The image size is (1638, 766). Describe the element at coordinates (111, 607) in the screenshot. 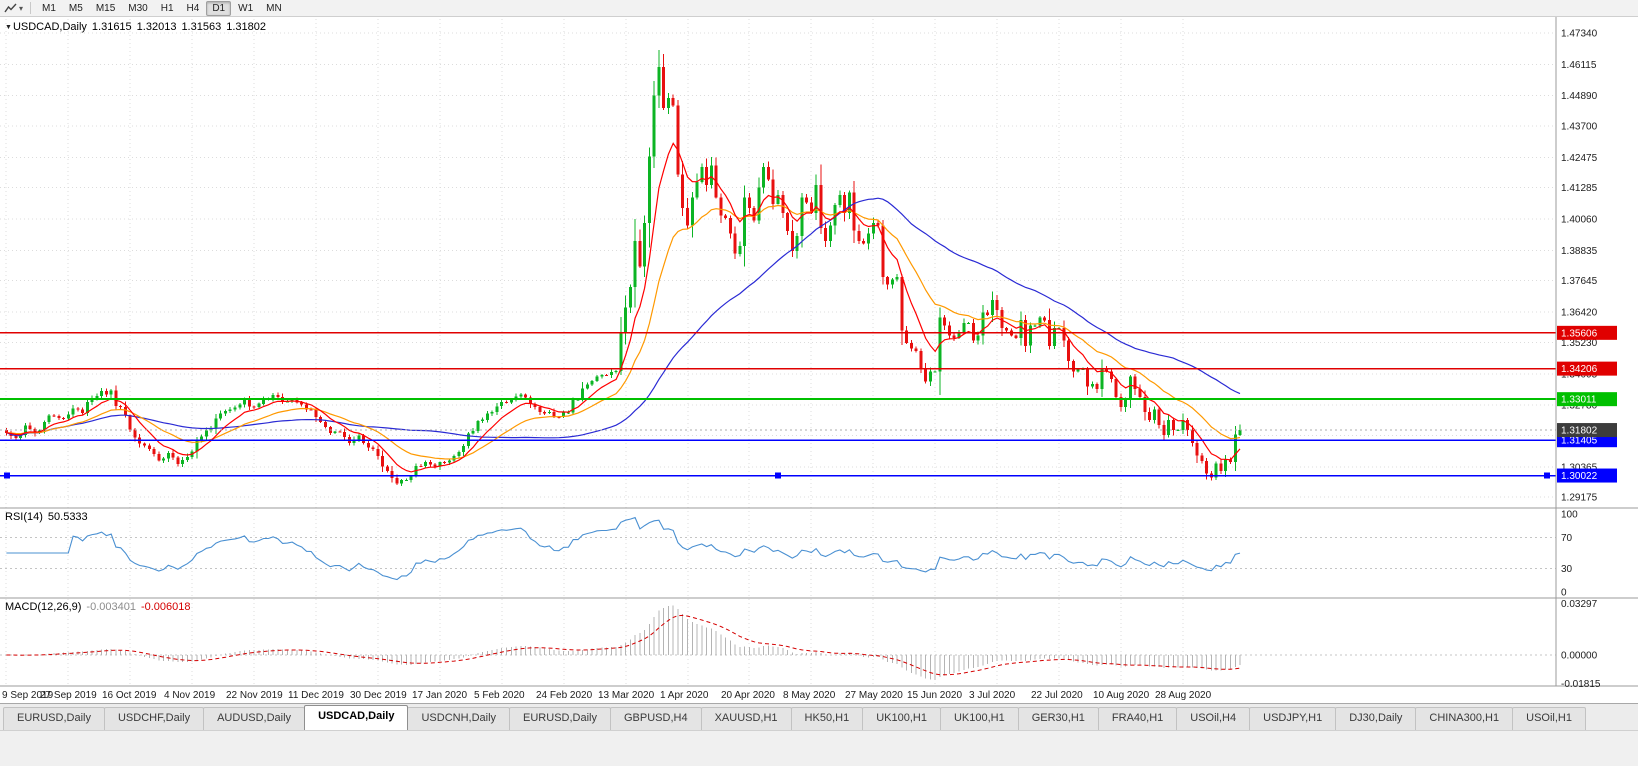

I see `macd-main-value: -0.003401` at that location.